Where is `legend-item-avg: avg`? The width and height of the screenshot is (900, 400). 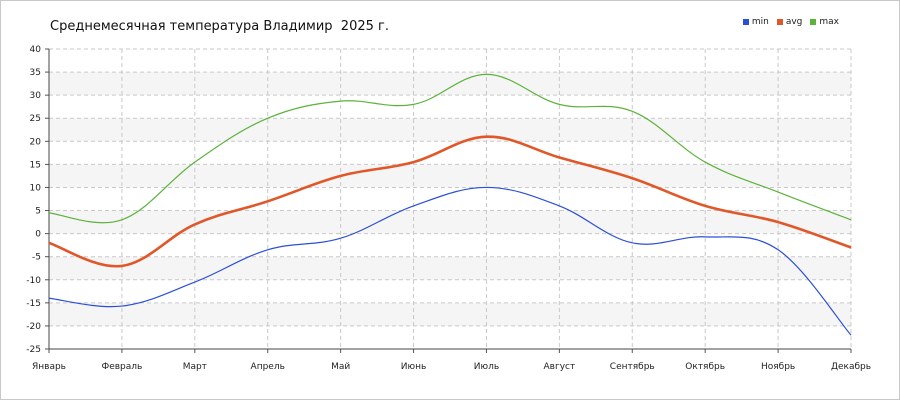 legend-item-avg: avg is located at coordinates (789, 22).